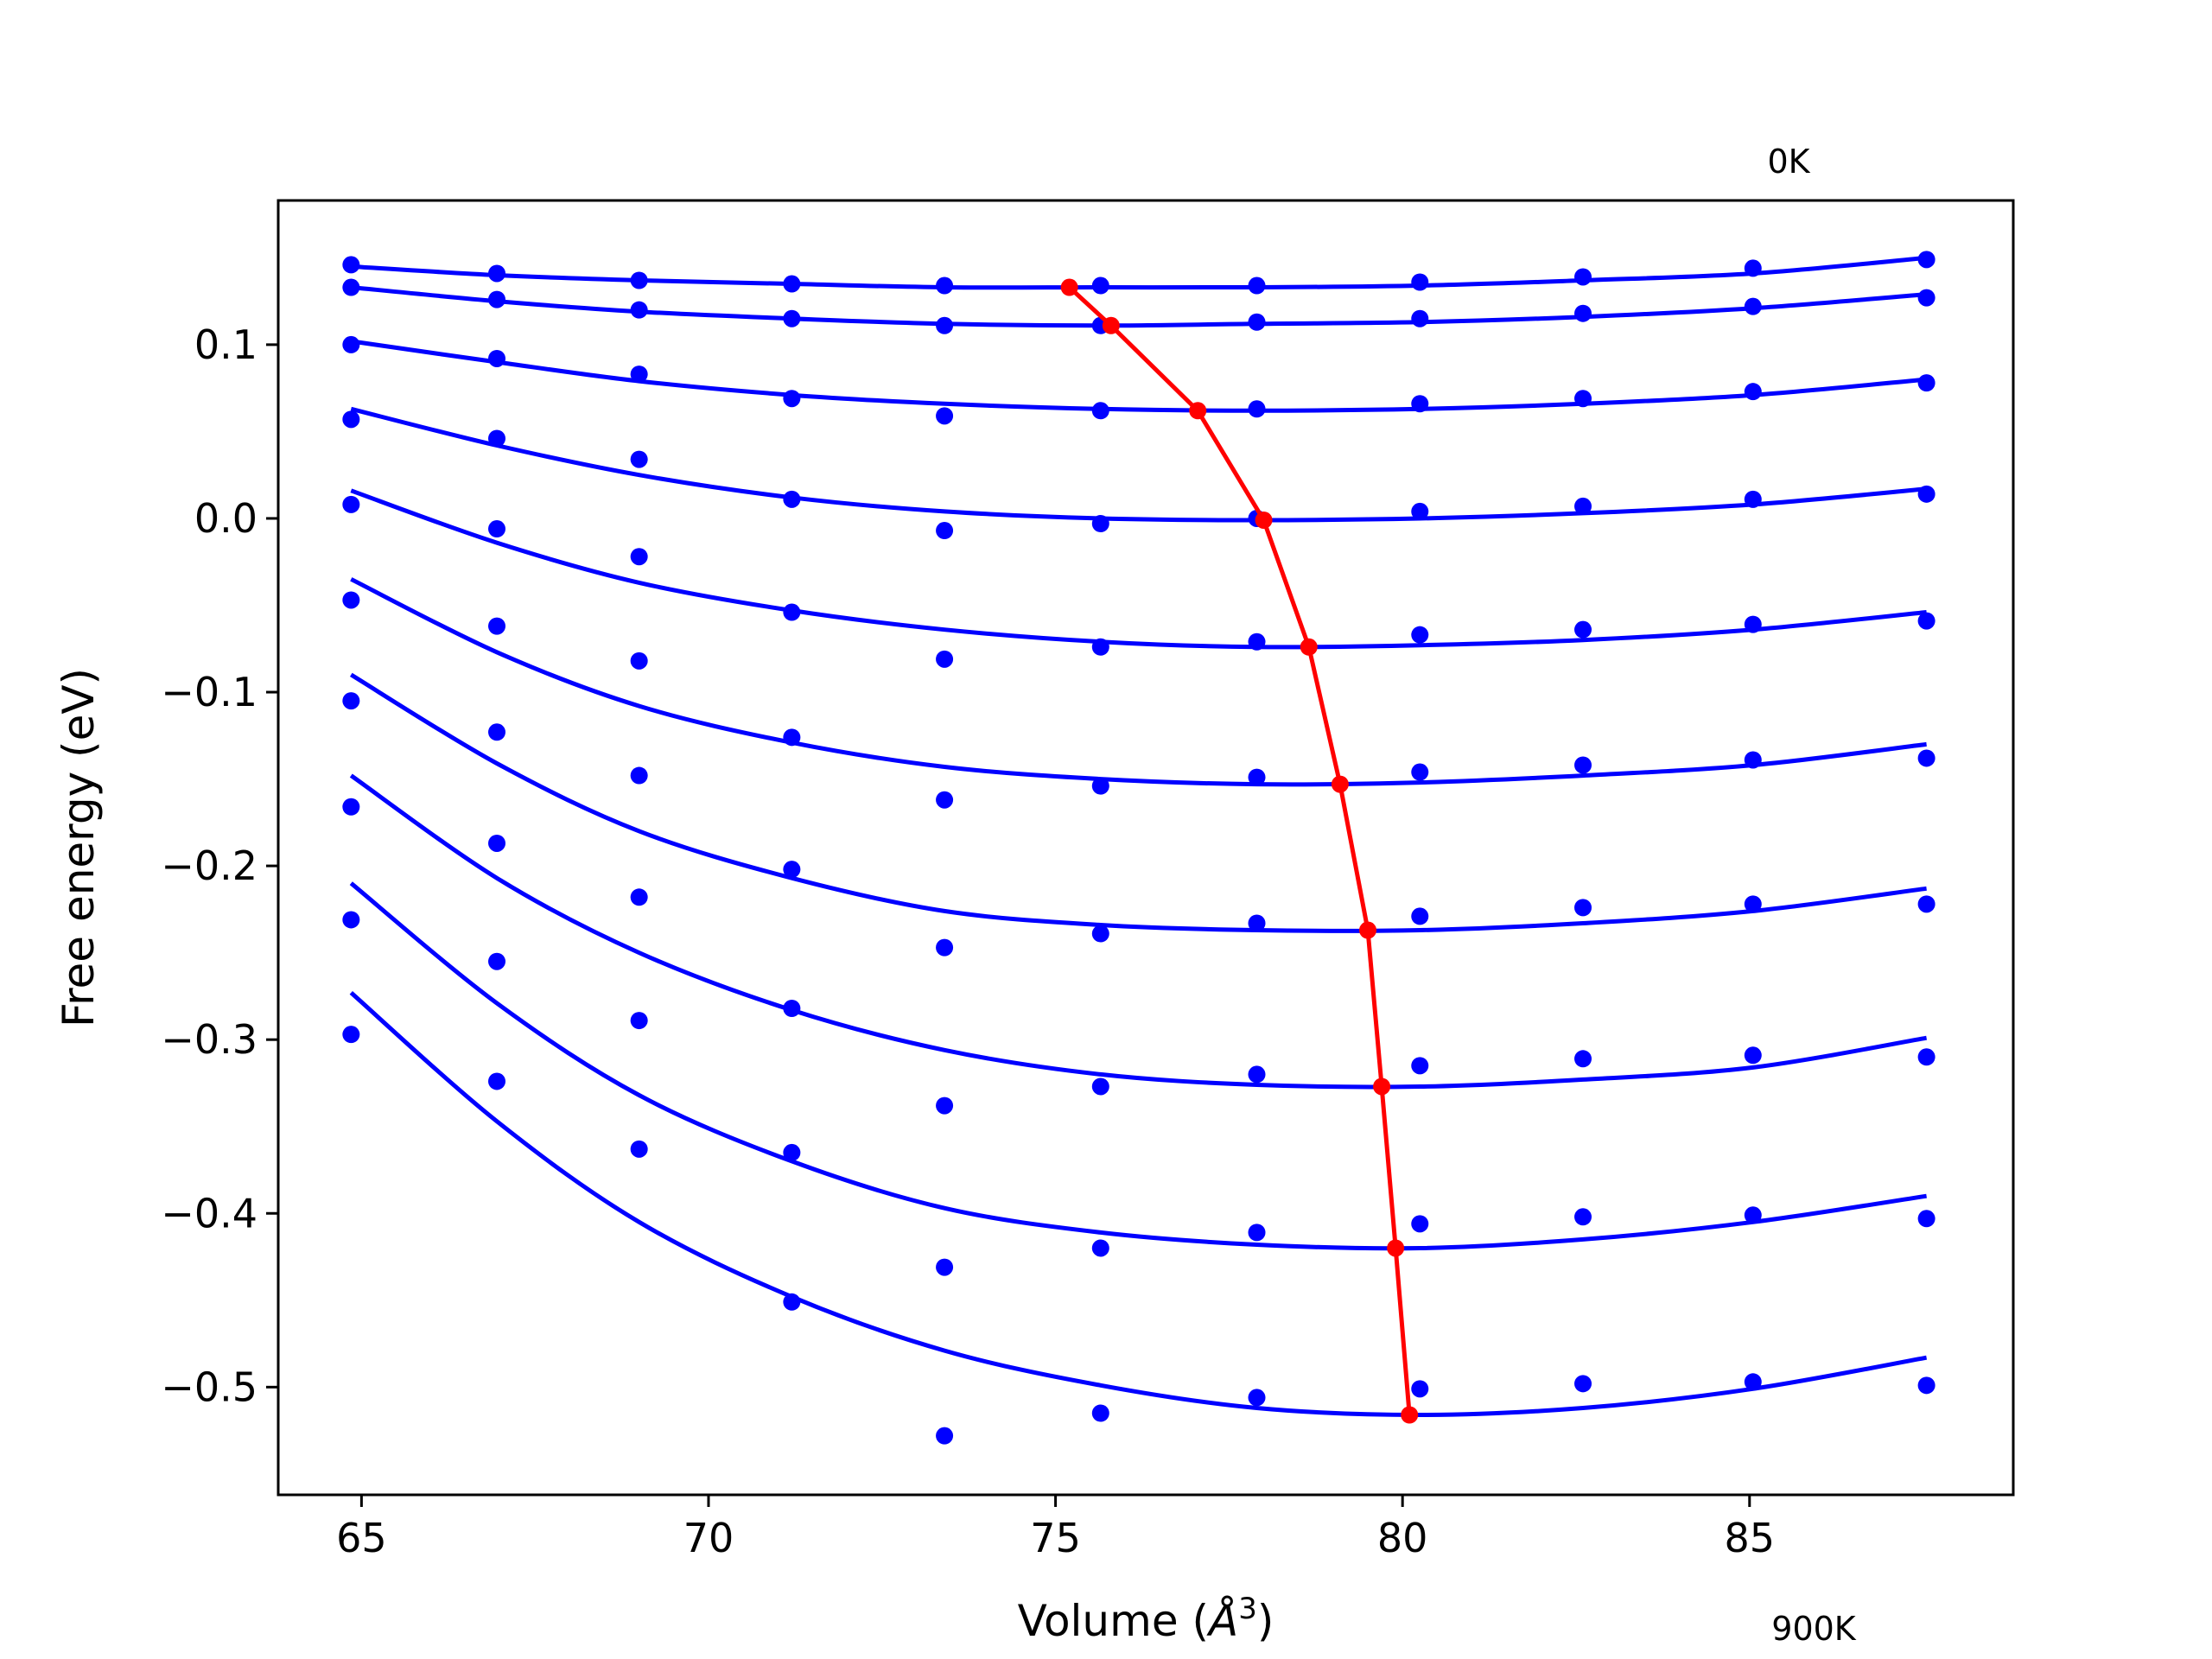 The width and height of the screenshot is (2212, 1659). What do you see at coordinates (209, 1386) in the screenshot?
I see `y-tick-label-6: −0.5` at bounding box center [209, 1386].